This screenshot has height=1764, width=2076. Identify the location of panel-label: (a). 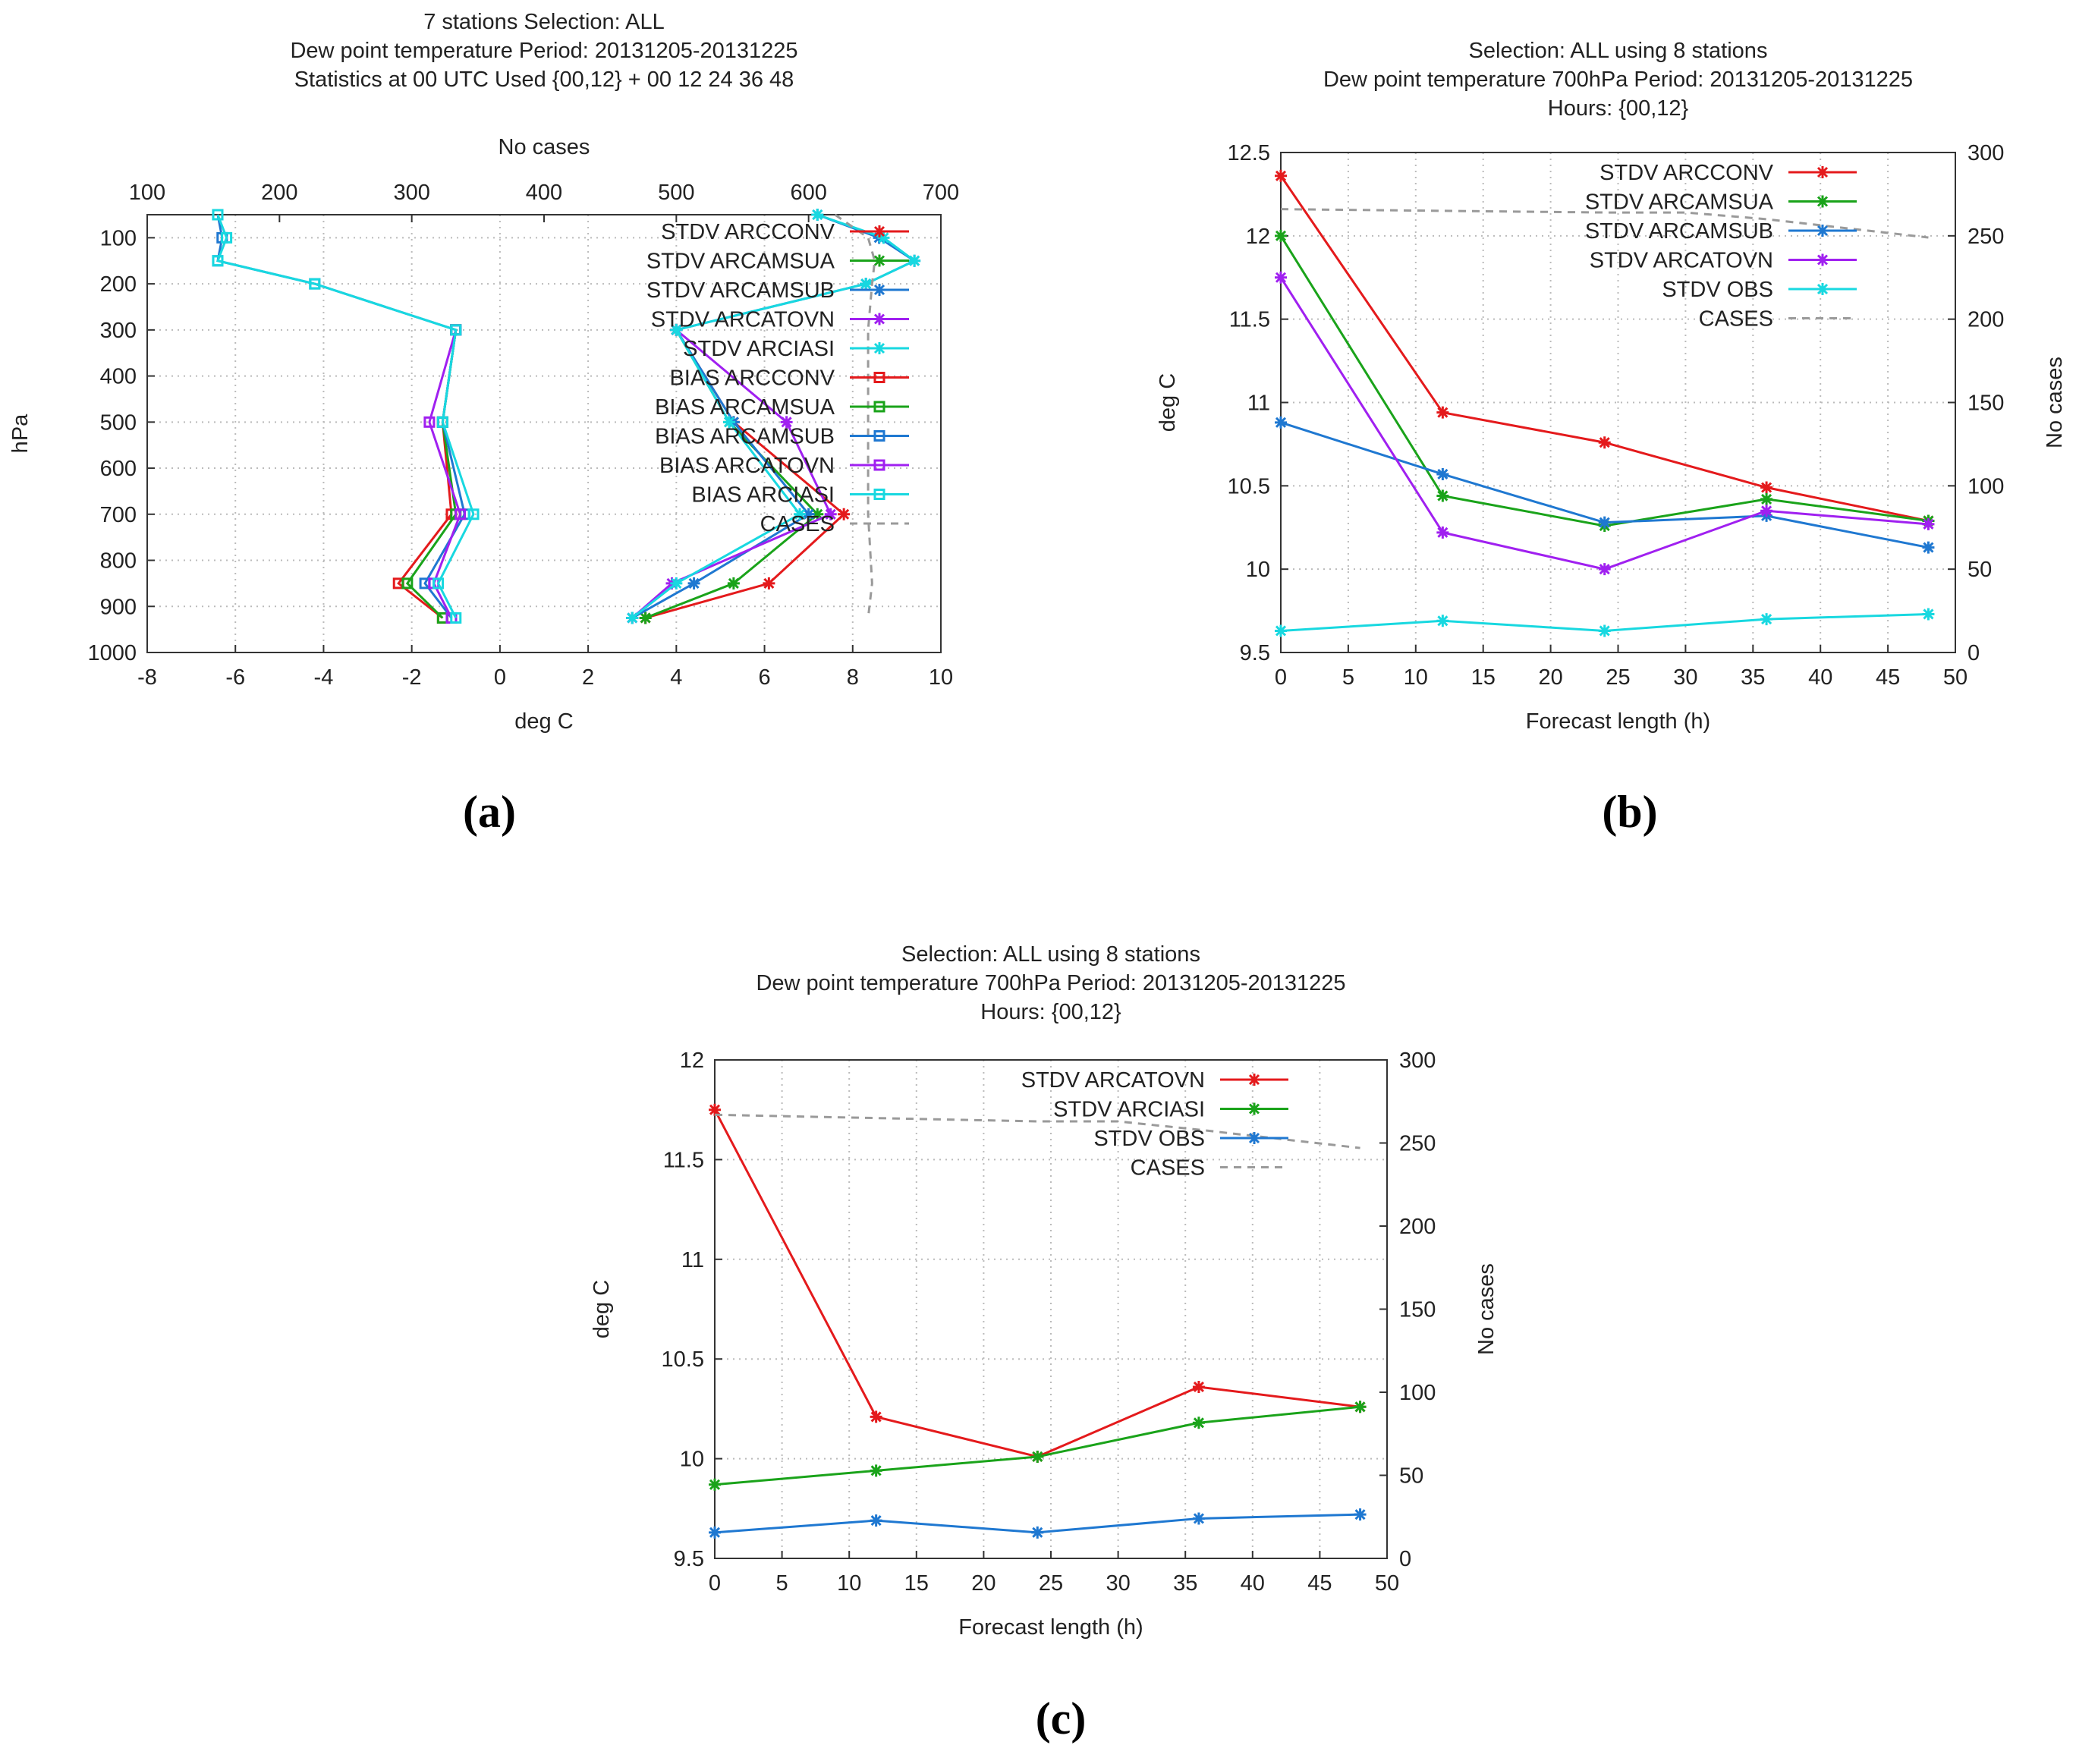
(490, 812).